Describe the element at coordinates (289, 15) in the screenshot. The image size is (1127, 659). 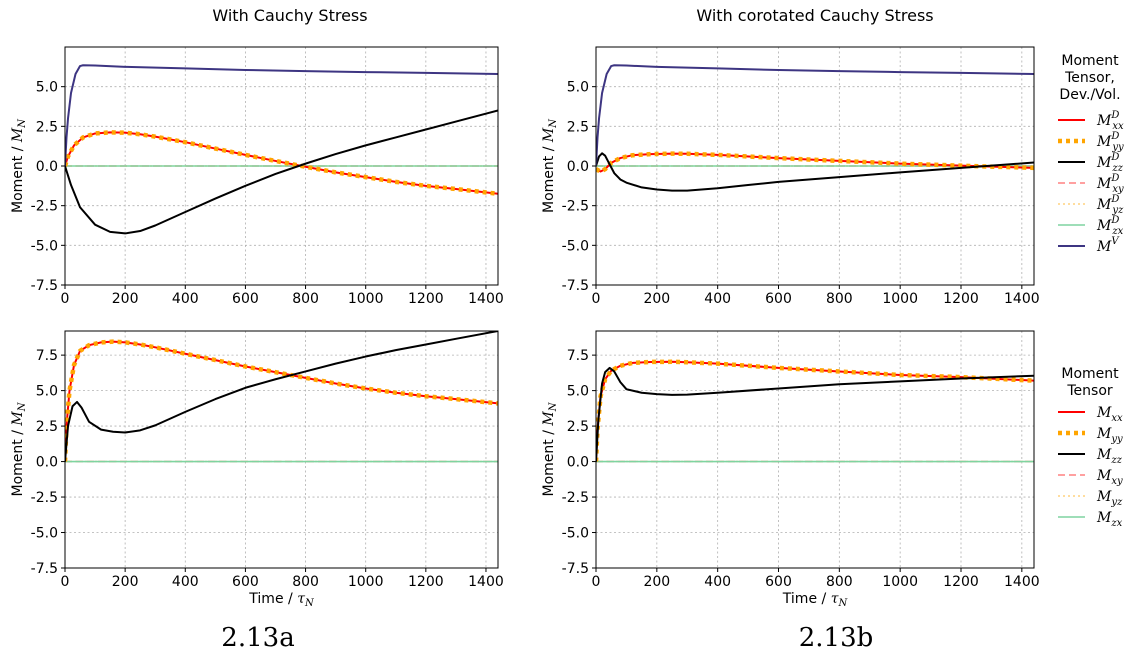
I see `column-title-left: With Cauchy Stress` at that location.